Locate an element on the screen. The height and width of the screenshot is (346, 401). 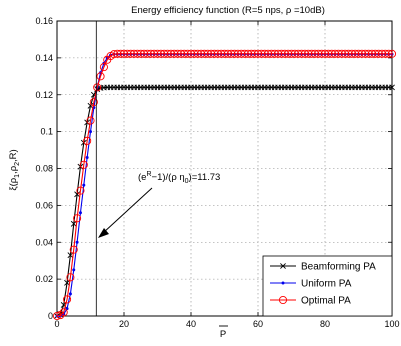
y-tick-label: 0.16 is located at coordinates (44, 21).